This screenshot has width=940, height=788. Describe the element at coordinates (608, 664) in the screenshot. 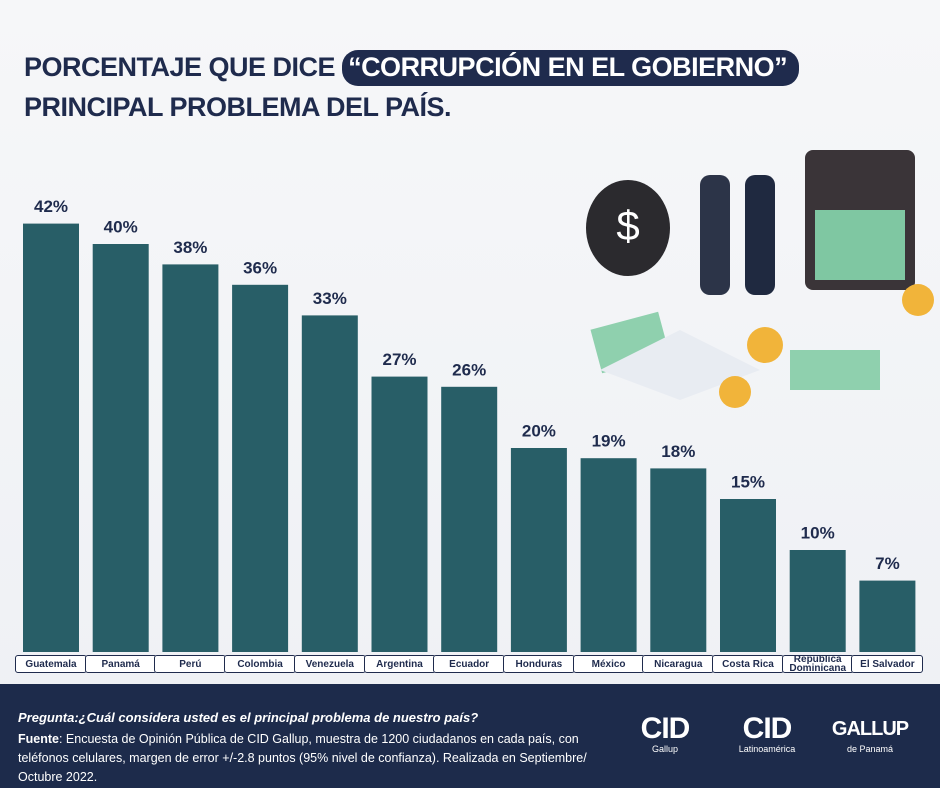

I see `category-label: México` at that location.